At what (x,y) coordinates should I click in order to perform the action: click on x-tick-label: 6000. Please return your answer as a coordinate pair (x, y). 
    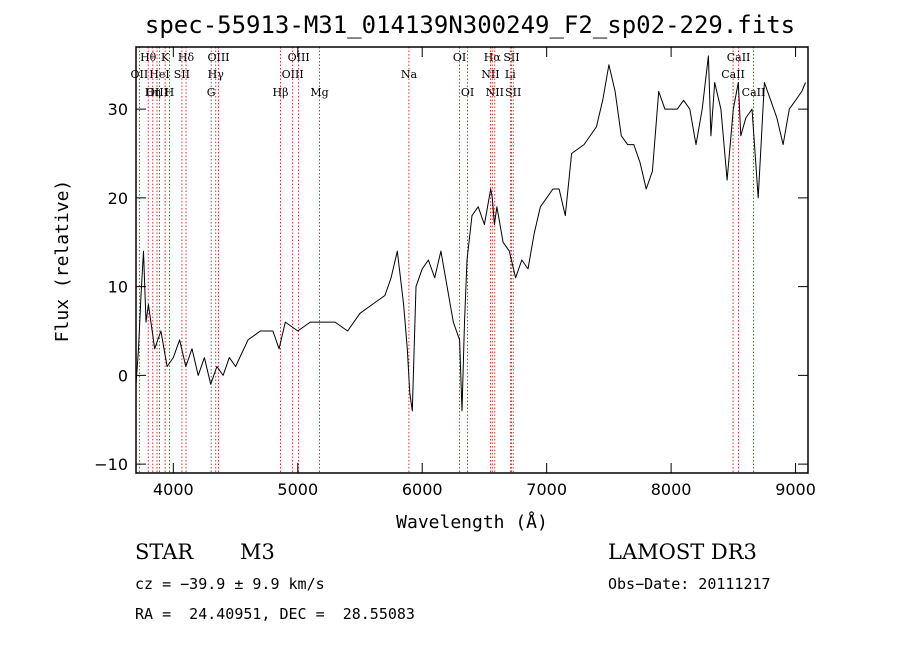
    Looking at the image, I should click on (422, 489).